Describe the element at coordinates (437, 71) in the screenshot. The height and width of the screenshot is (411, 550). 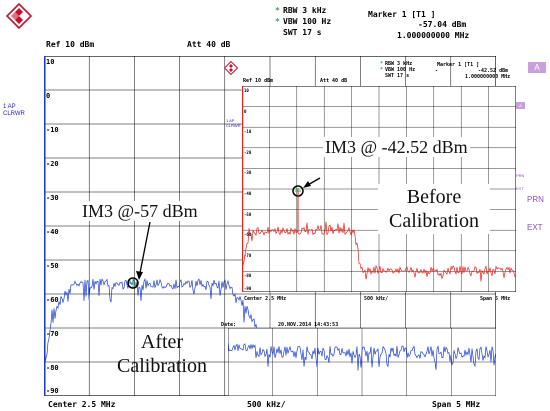
I see `inset-marker-dash: -` at that location.